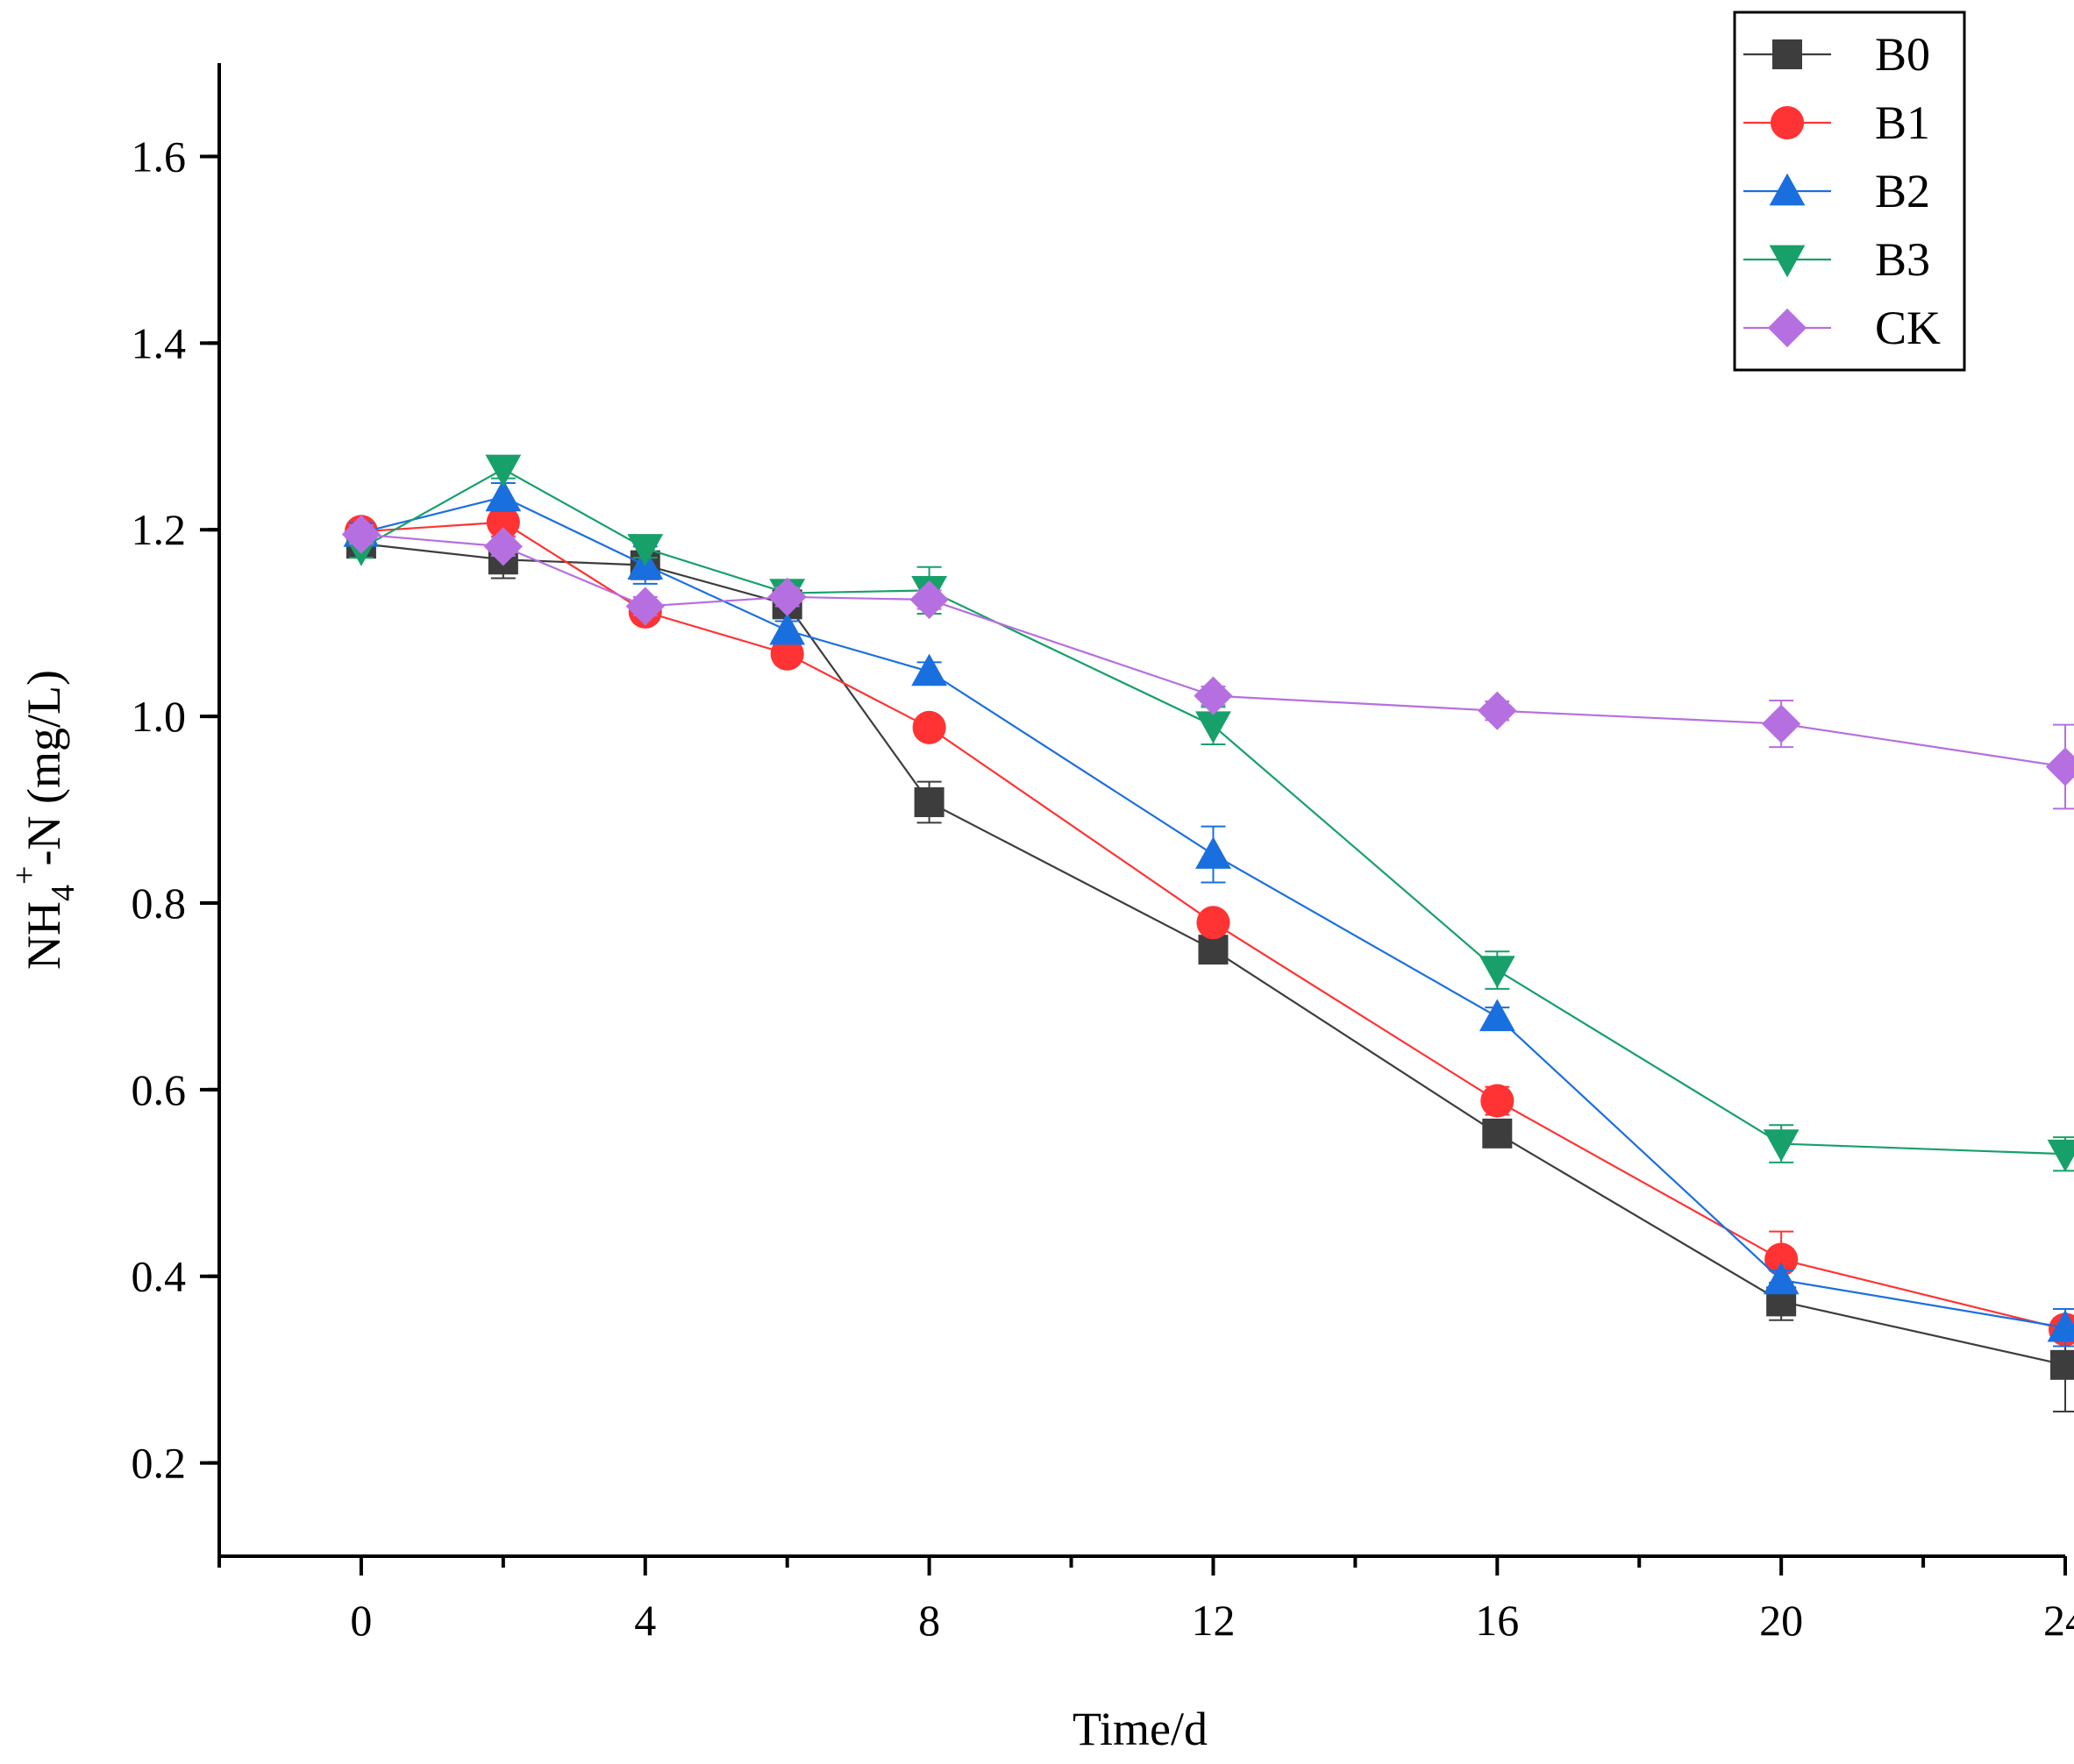 The width and height of the screenshot is (2074, 1764). Describe the element at coordinates (44, 767) in the screenshot. I see `y-axis-title-rest: -N (mg/L)` at that location.